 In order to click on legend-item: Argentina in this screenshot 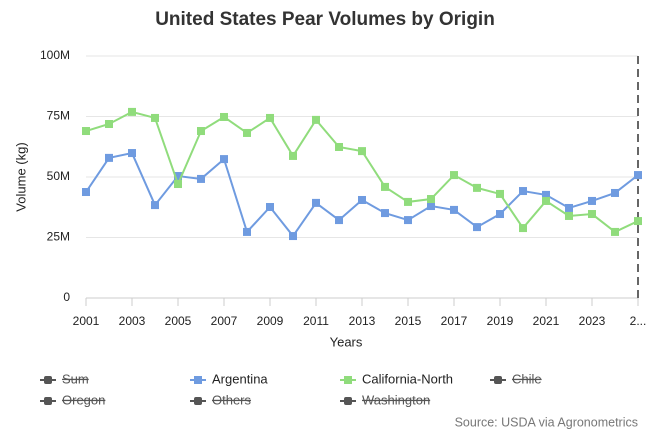, I will do `click(240, 378)`.